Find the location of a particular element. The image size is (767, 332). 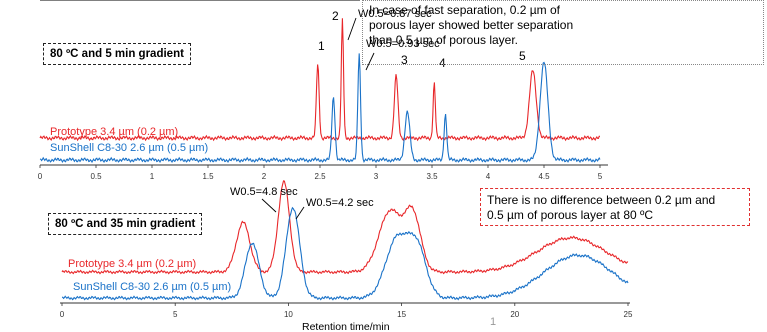

bottom-tick-label-3: 15 is located at coordinates (401, 314).